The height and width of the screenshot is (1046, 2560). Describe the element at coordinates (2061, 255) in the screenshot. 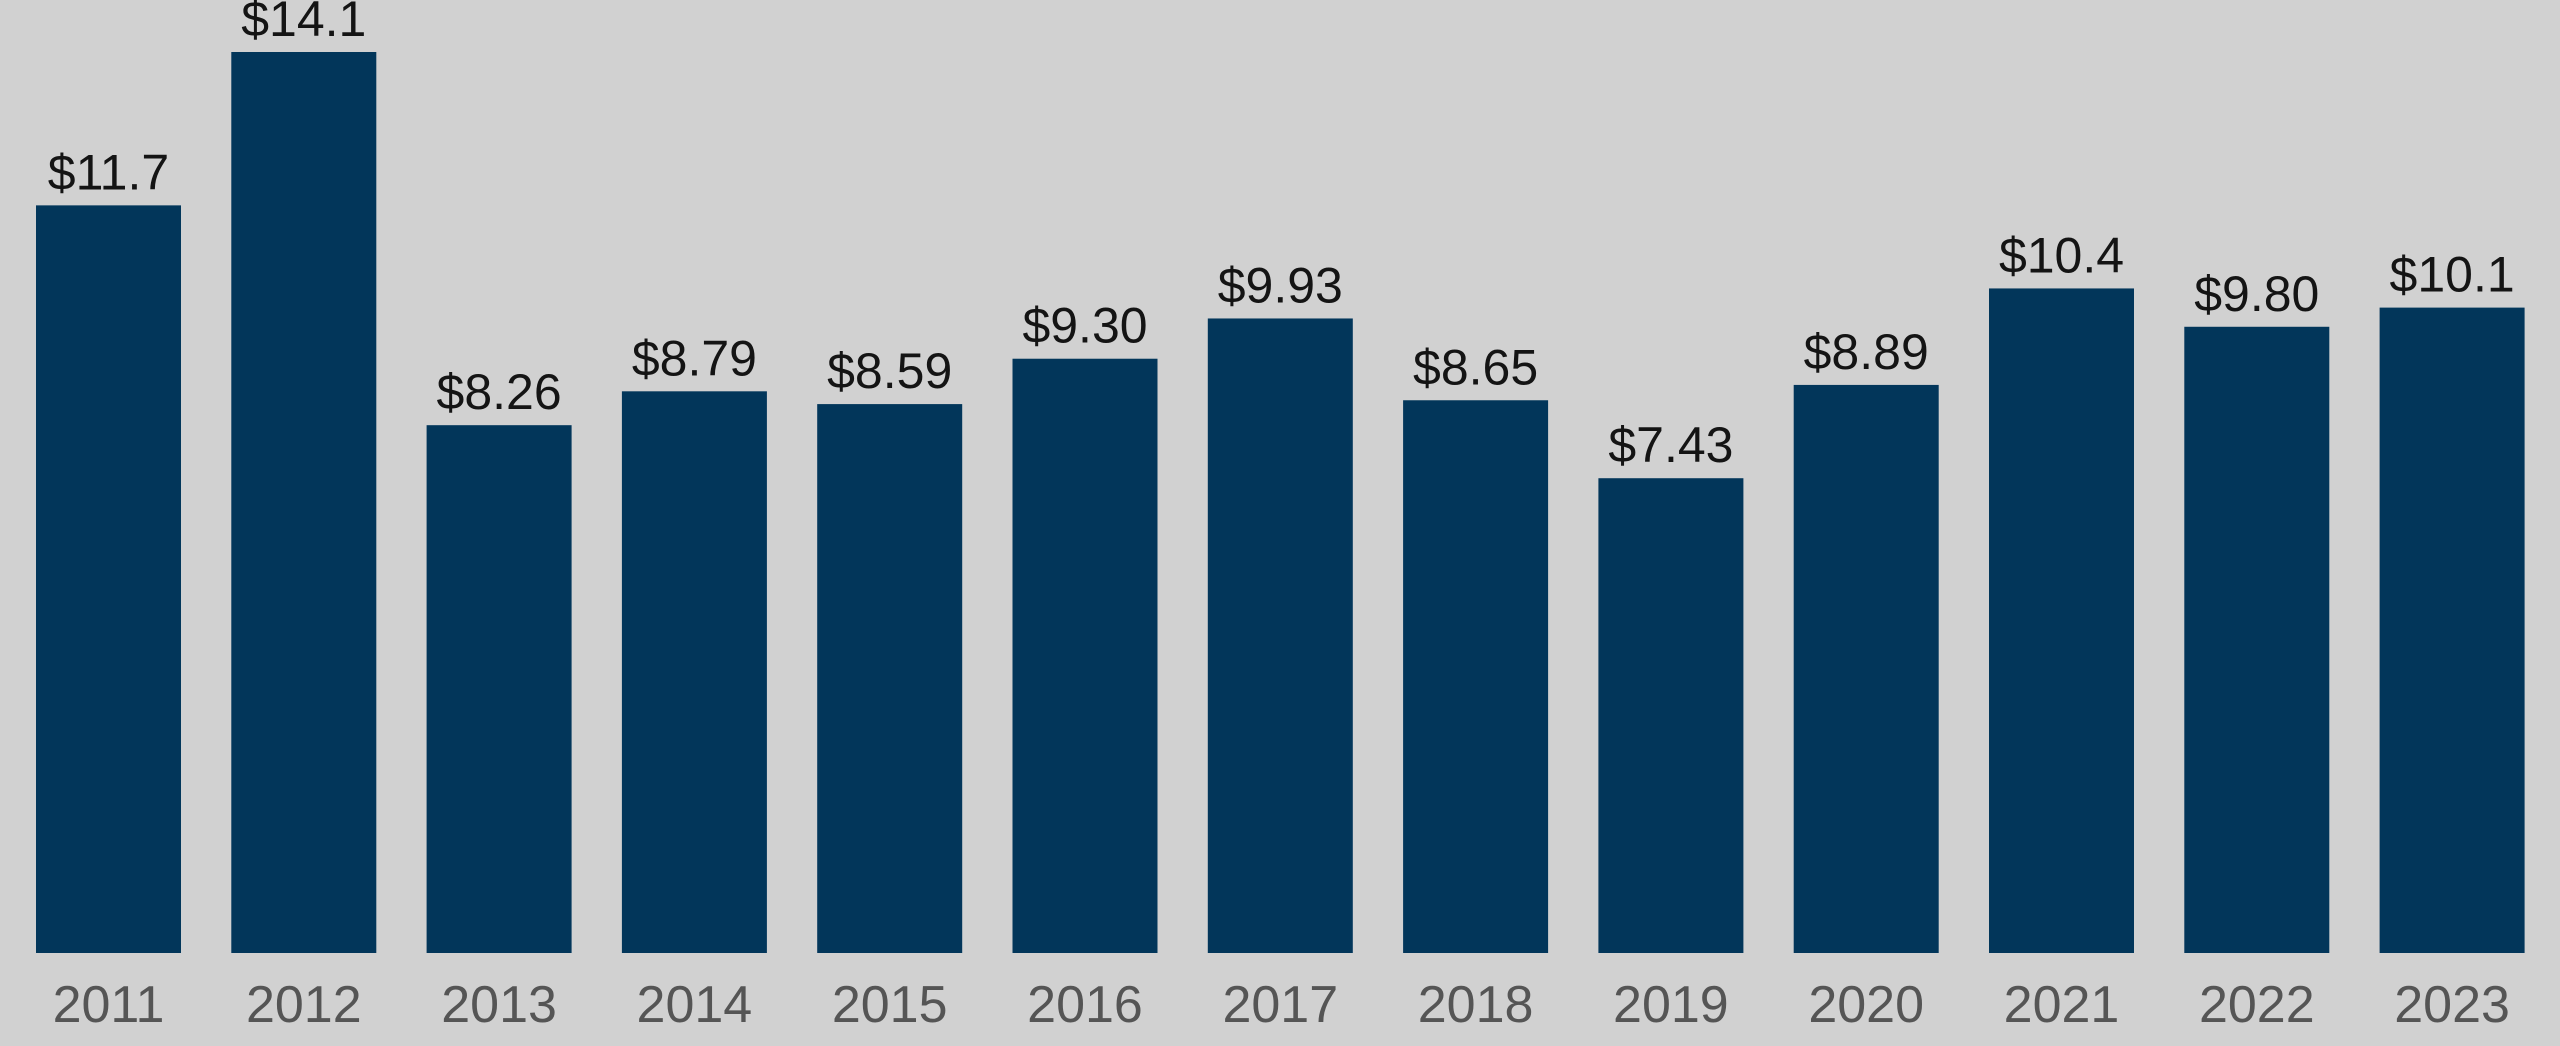

I see `value-label: $10.4` at that location.